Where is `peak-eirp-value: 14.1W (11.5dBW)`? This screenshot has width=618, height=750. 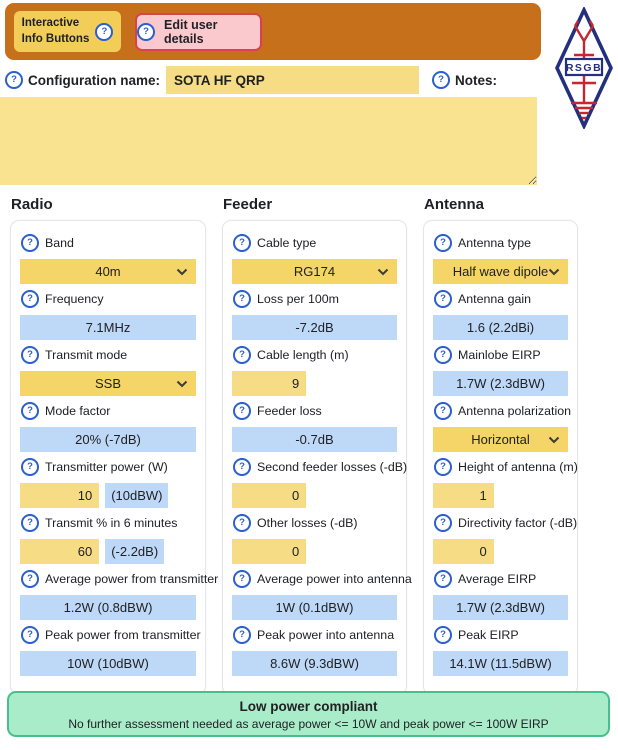 peak-eirp-value: 14.1W (11.5dBW) is located at coordinates (500, 663).